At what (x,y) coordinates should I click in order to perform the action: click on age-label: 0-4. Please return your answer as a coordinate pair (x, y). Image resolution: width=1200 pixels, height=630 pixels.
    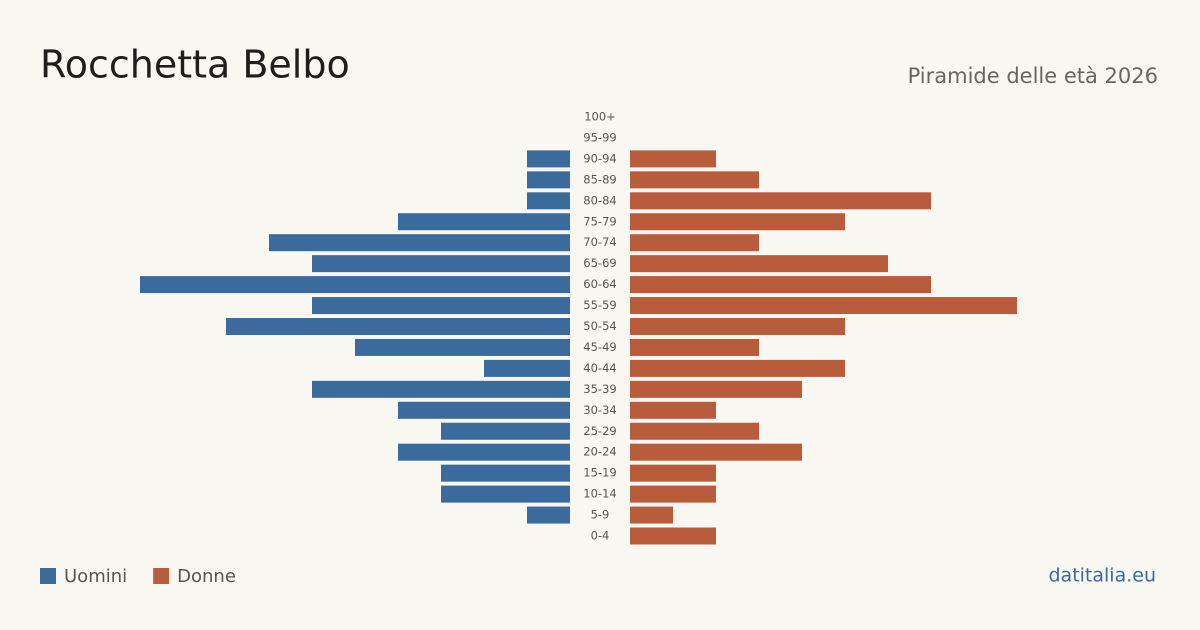
    Looking at the image, I should click on (600, 536).